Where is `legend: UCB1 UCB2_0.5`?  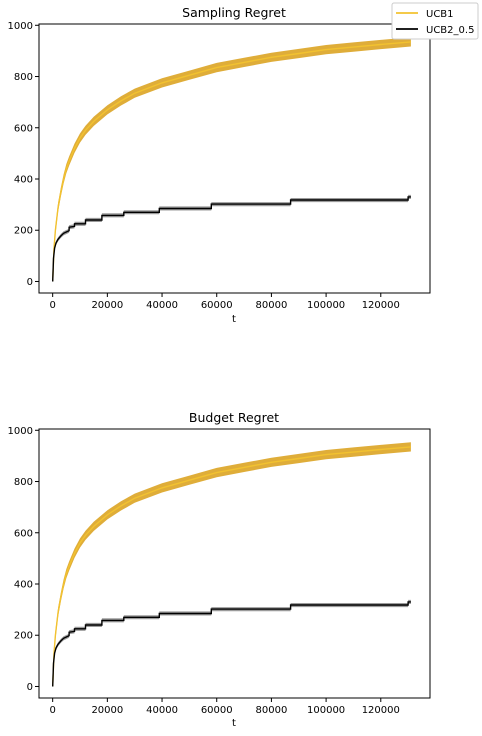
legend: UCB1 UCB2_0.5 is located at coordinates (435, 21).